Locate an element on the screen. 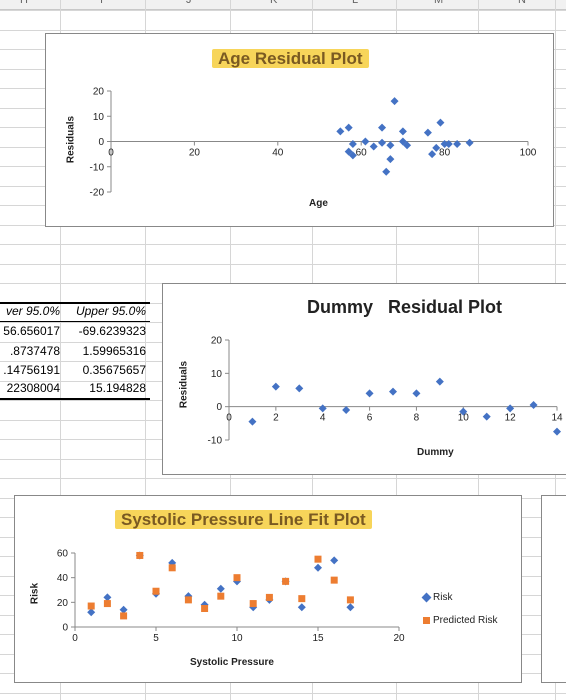 The width and height of the screenshot is (566, 700). column-header-h: H is located at coordinates (24, 3).